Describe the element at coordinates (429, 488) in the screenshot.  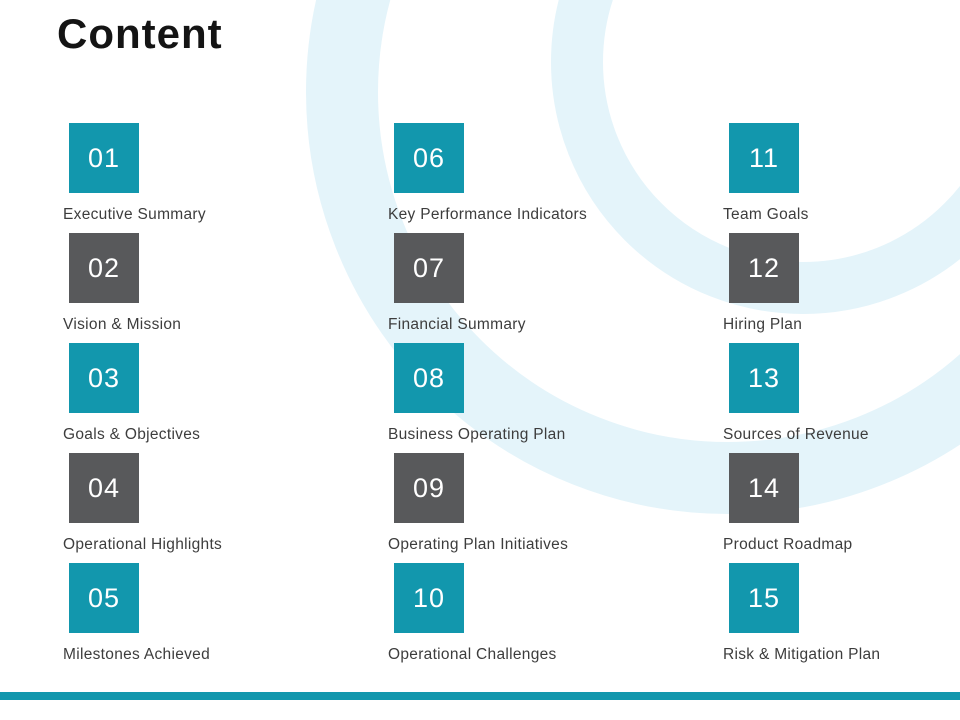
I see `toc-item-number-box: 09` at that location.